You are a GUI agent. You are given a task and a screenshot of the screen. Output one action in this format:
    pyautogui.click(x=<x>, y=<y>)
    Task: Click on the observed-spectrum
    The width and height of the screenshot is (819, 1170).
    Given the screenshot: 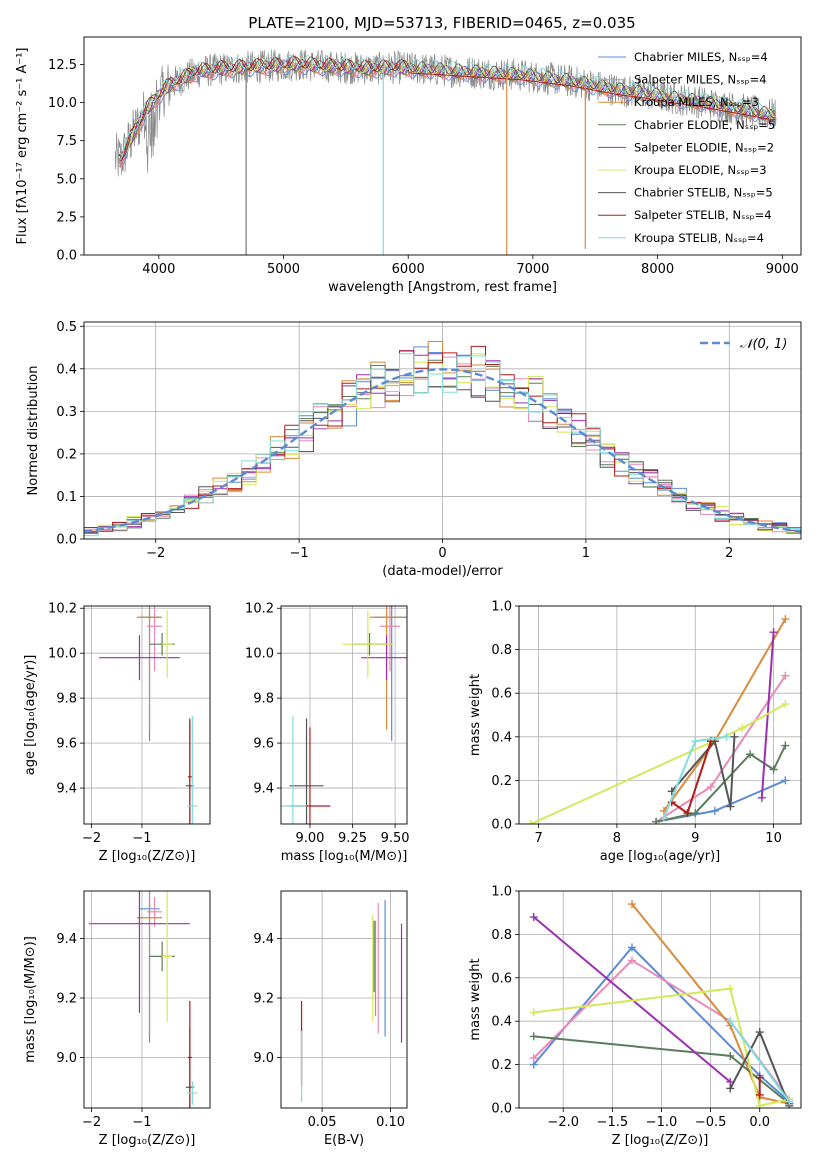 What is the action you would take?
    pyautogui.click(x=445, y=113)
    